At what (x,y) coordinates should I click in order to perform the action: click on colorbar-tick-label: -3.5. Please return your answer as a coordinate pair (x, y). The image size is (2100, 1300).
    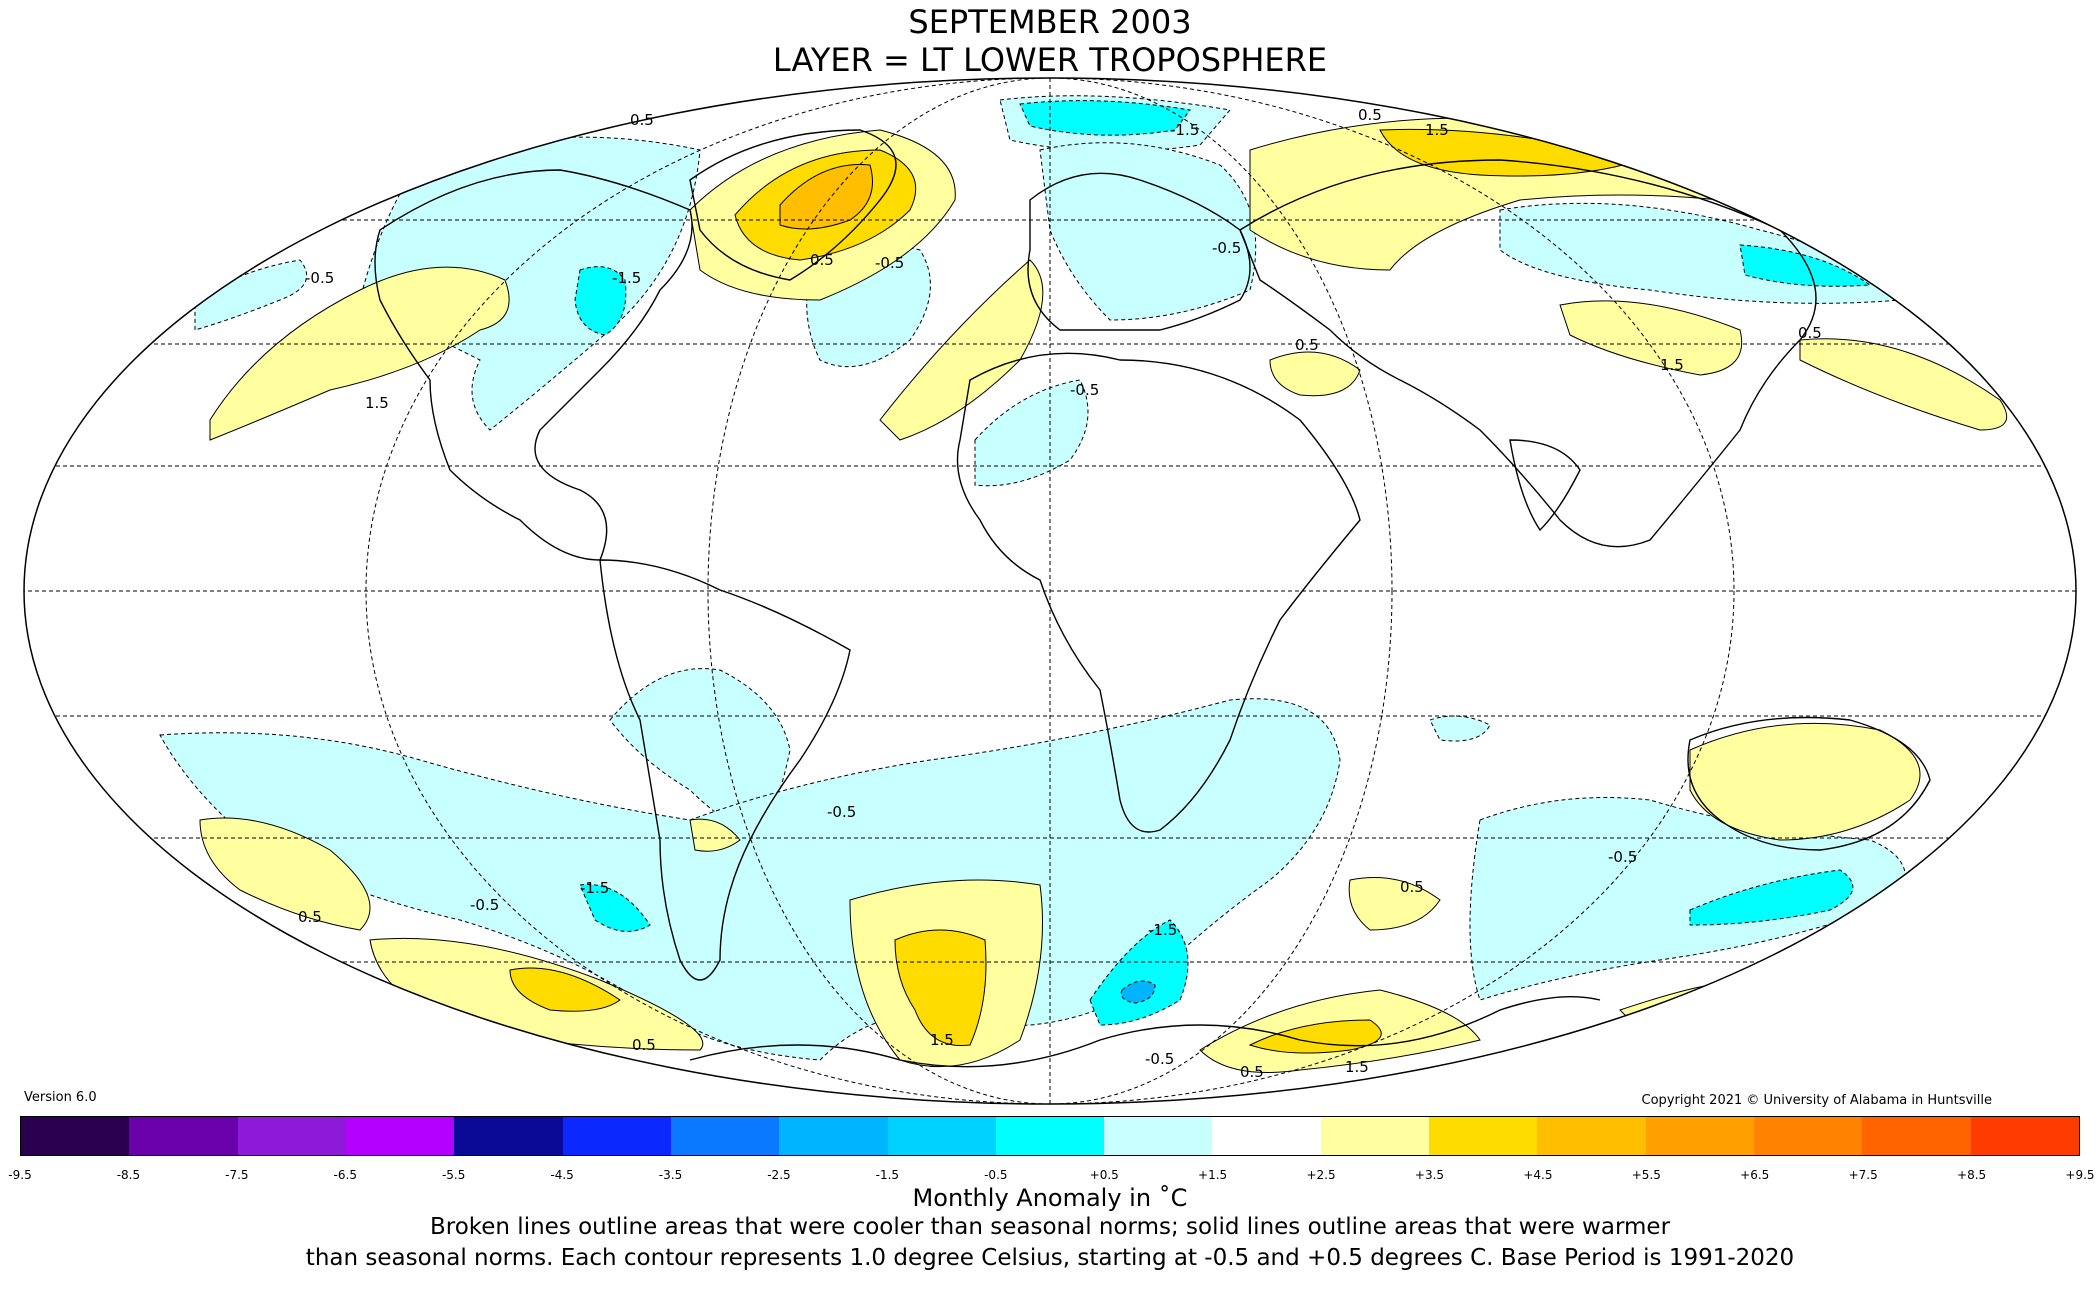
    Looking at the image, I should click on (670, 1175).